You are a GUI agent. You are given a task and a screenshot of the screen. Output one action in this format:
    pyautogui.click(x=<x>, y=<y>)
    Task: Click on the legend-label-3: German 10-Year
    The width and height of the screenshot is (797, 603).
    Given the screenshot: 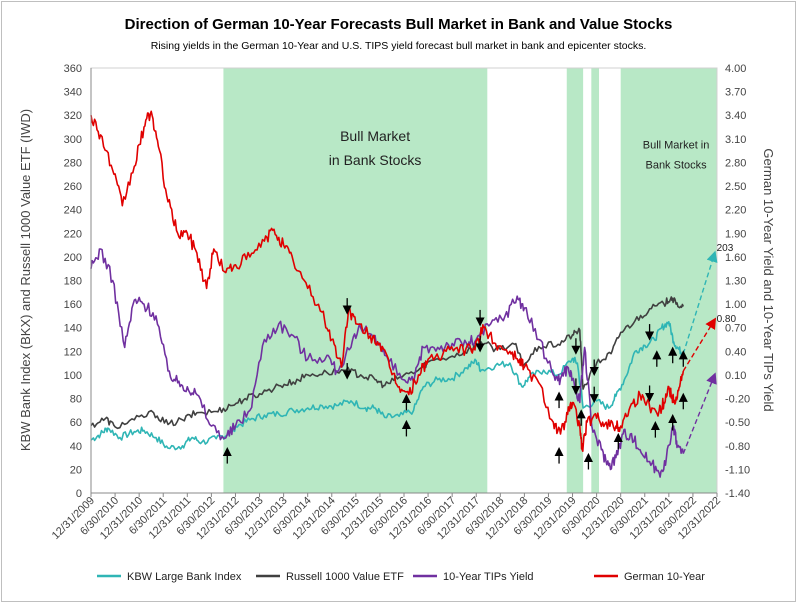 What is the action you would take?
    pyautogui.click(x=664, y=577)
    